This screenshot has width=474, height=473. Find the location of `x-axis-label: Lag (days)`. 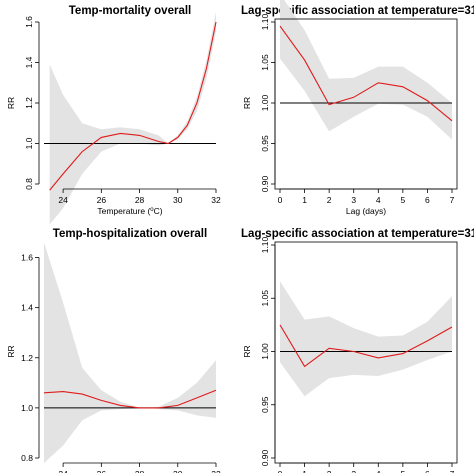

x-axis-label: Lag (days) is located at coordinates (366, 211).